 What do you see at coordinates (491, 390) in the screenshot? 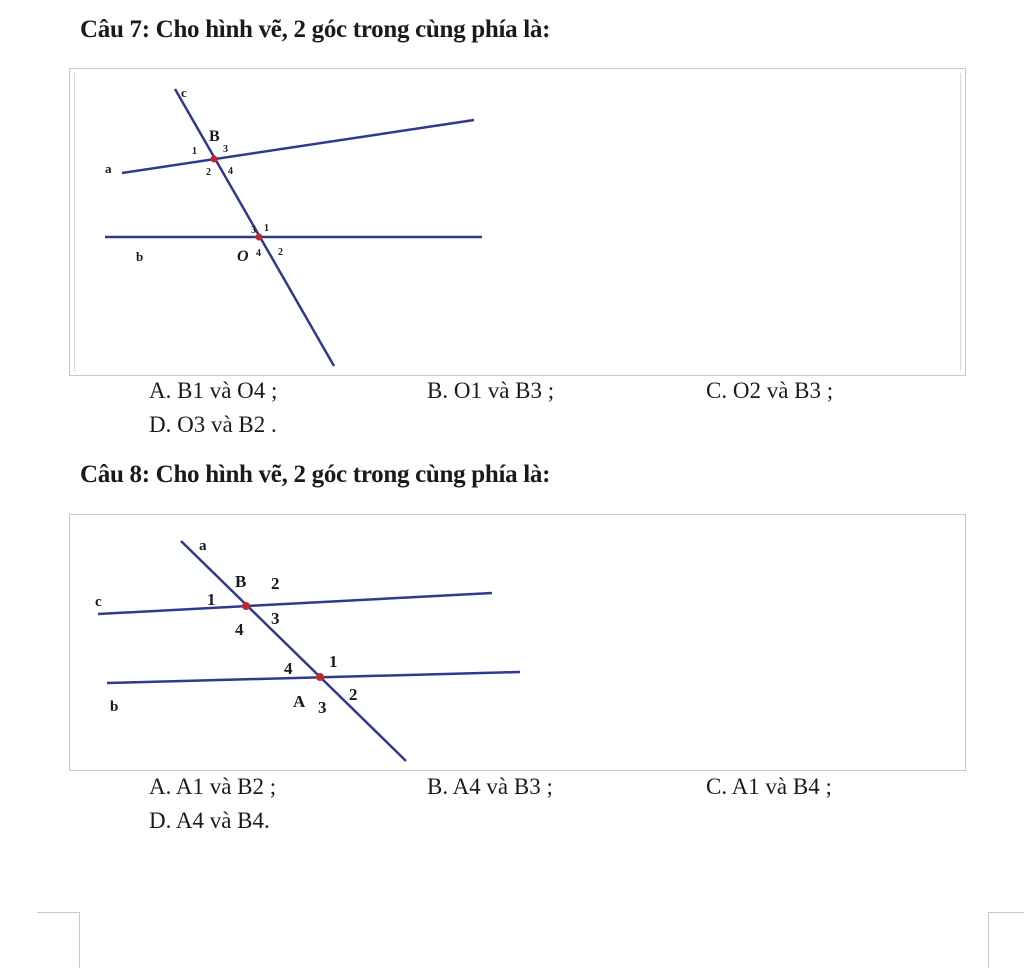
I see `q7-option-b: B. O1 và B3 ;` at bounding box center [491, 390].